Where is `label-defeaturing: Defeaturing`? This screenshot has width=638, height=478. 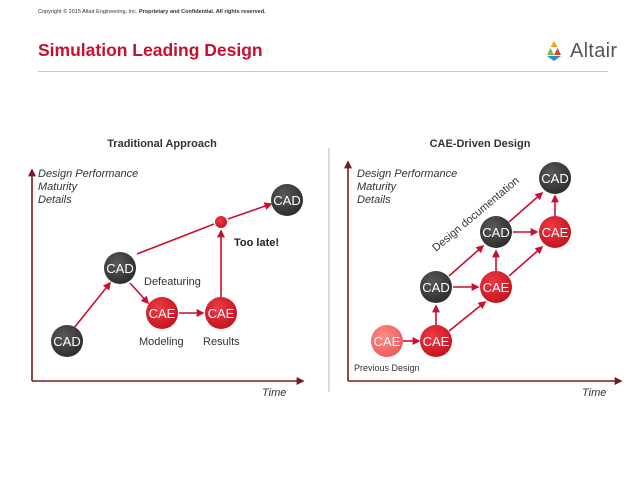 label-defeaturing: Defeaturing is located at coordinates (172, 282).